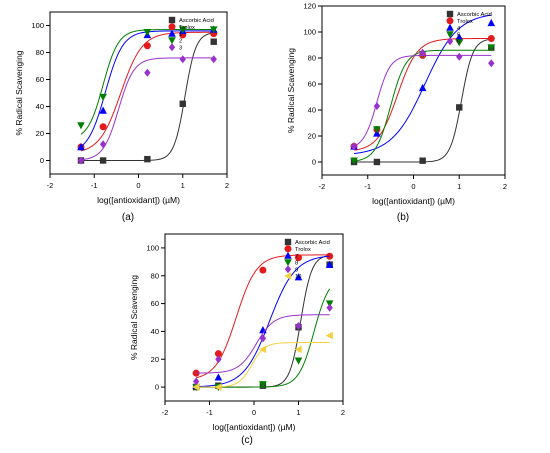 Image resolution: width=550 pixels, height=453 pixels. Describe the element at coordinates (180, 35) in the screenshot. I see `legend-label: 1` at that location.